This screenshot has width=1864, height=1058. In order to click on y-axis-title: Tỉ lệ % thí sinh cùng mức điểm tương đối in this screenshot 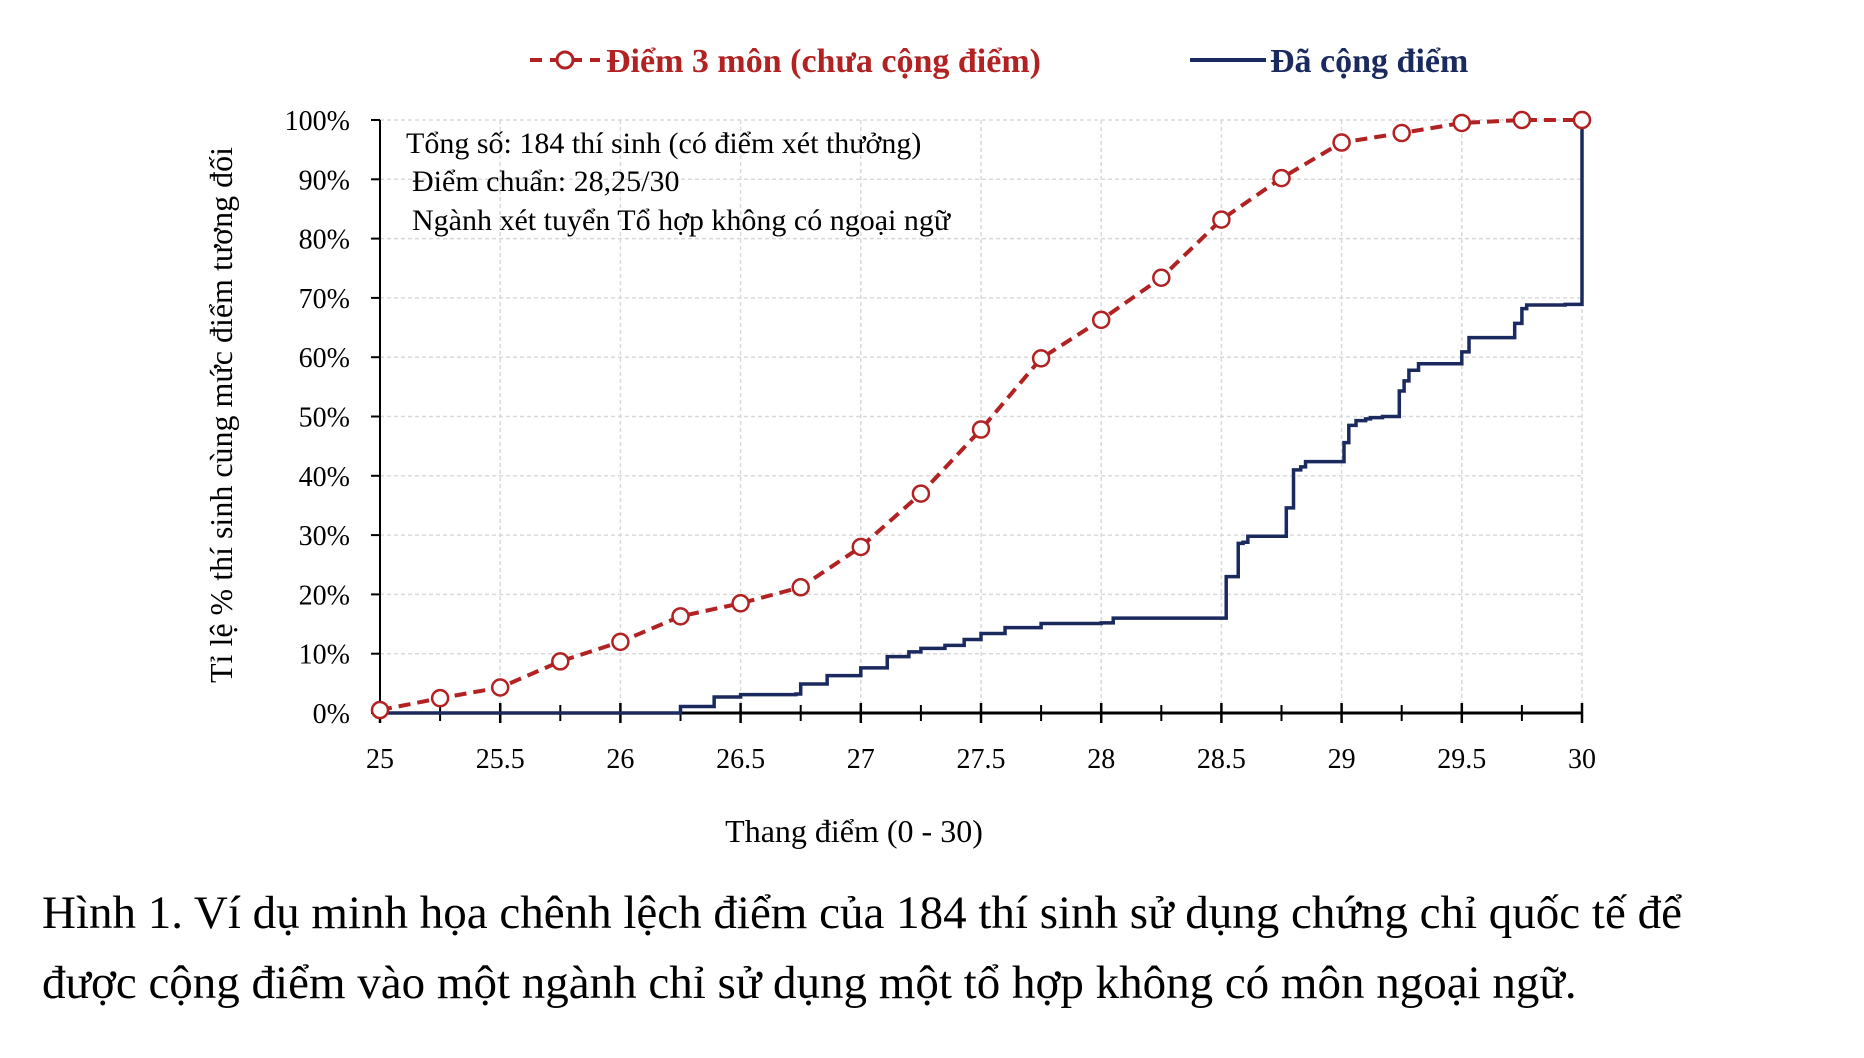, I will do `click(221, 415)`.